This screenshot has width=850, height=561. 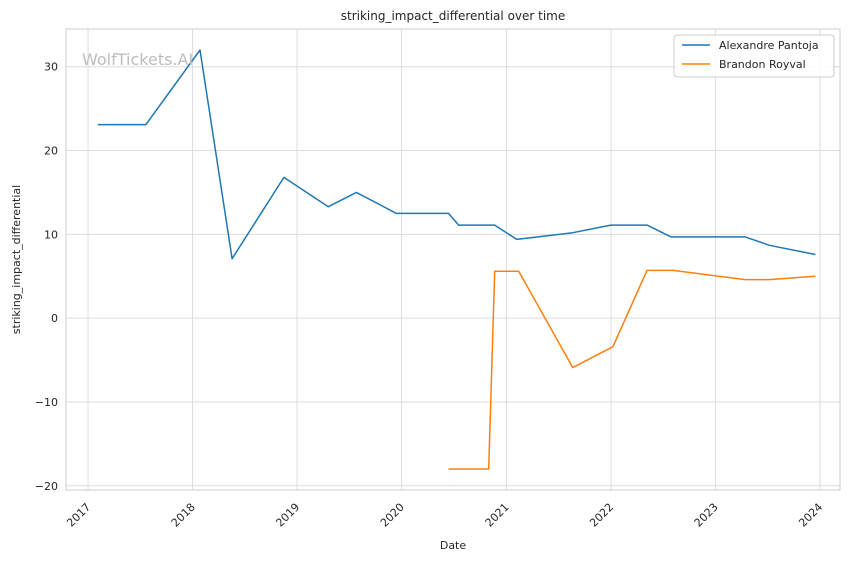 What do you see at coordinates (16, 259) in the screenshot?
I see `y-axis-label: striking_impact_differential` at bounding box center [16, 259].